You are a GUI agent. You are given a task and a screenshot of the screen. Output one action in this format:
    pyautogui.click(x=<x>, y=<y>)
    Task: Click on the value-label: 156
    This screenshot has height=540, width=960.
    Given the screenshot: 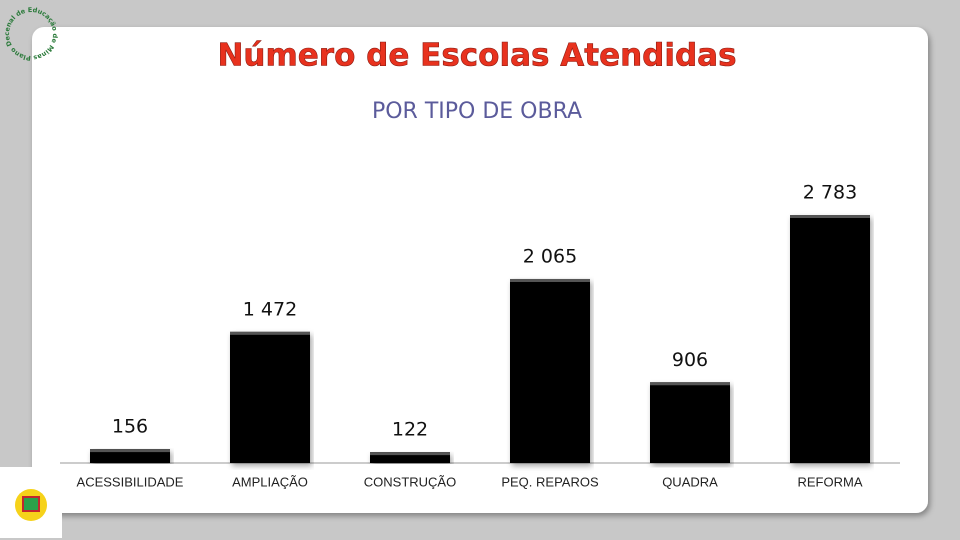 What is the action you would take?
    pyautogui.click(x=130, y=427)
    